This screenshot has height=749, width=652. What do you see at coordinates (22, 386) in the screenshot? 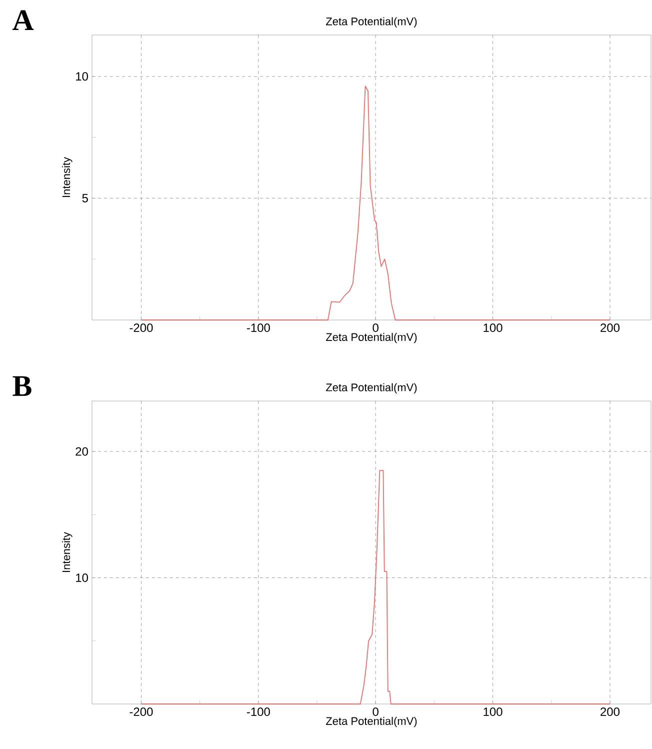
I see `text: B` at bounding box center [22, 386].